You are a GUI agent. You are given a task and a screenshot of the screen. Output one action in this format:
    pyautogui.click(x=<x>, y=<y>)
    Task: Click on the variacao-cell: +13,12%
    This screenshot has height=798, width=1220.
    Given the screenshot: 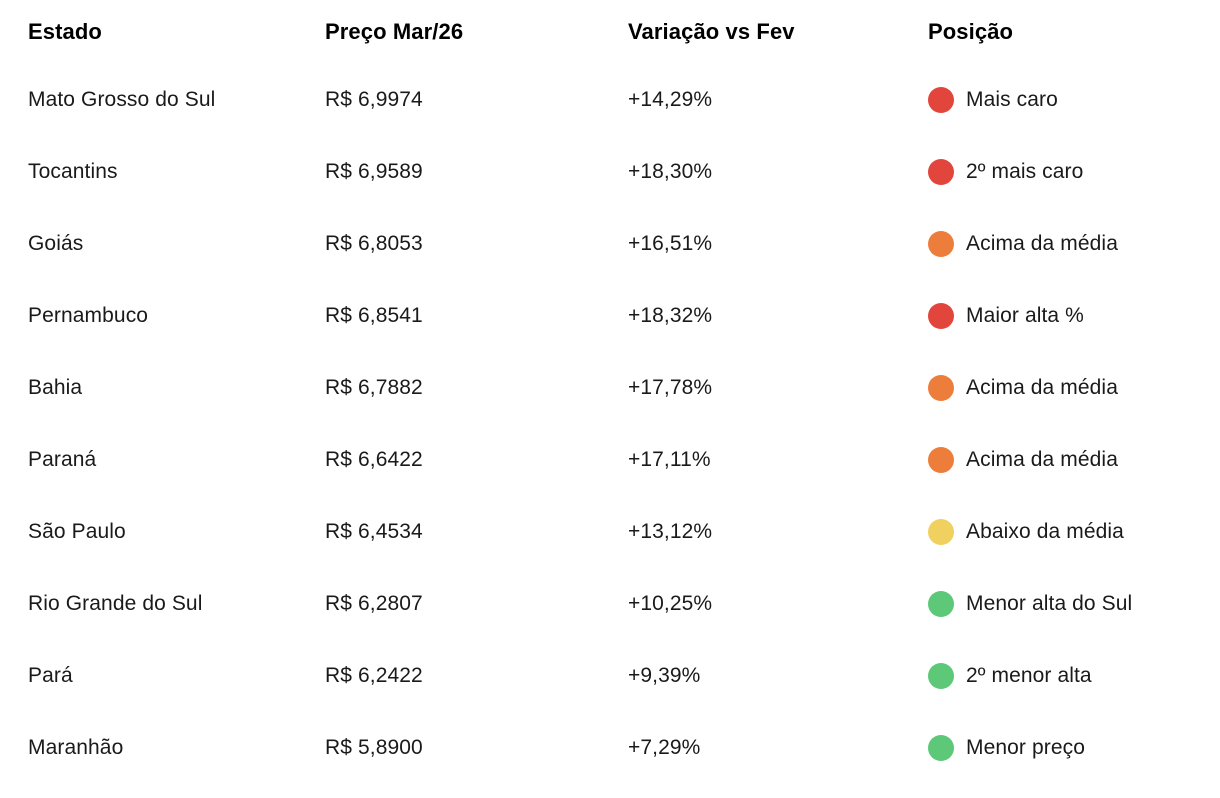 What is the action you would take?
    pyautogui.click(x=670, y=531)
    